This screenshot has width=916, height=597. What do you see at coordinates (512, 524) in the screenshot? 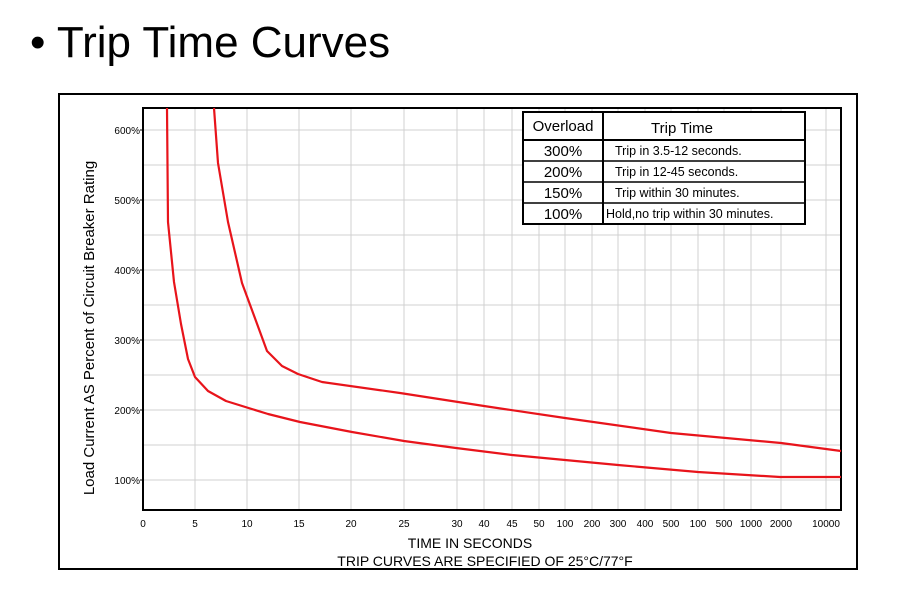
I see `x-tick-label: 45` at bounding box center [512, 524].